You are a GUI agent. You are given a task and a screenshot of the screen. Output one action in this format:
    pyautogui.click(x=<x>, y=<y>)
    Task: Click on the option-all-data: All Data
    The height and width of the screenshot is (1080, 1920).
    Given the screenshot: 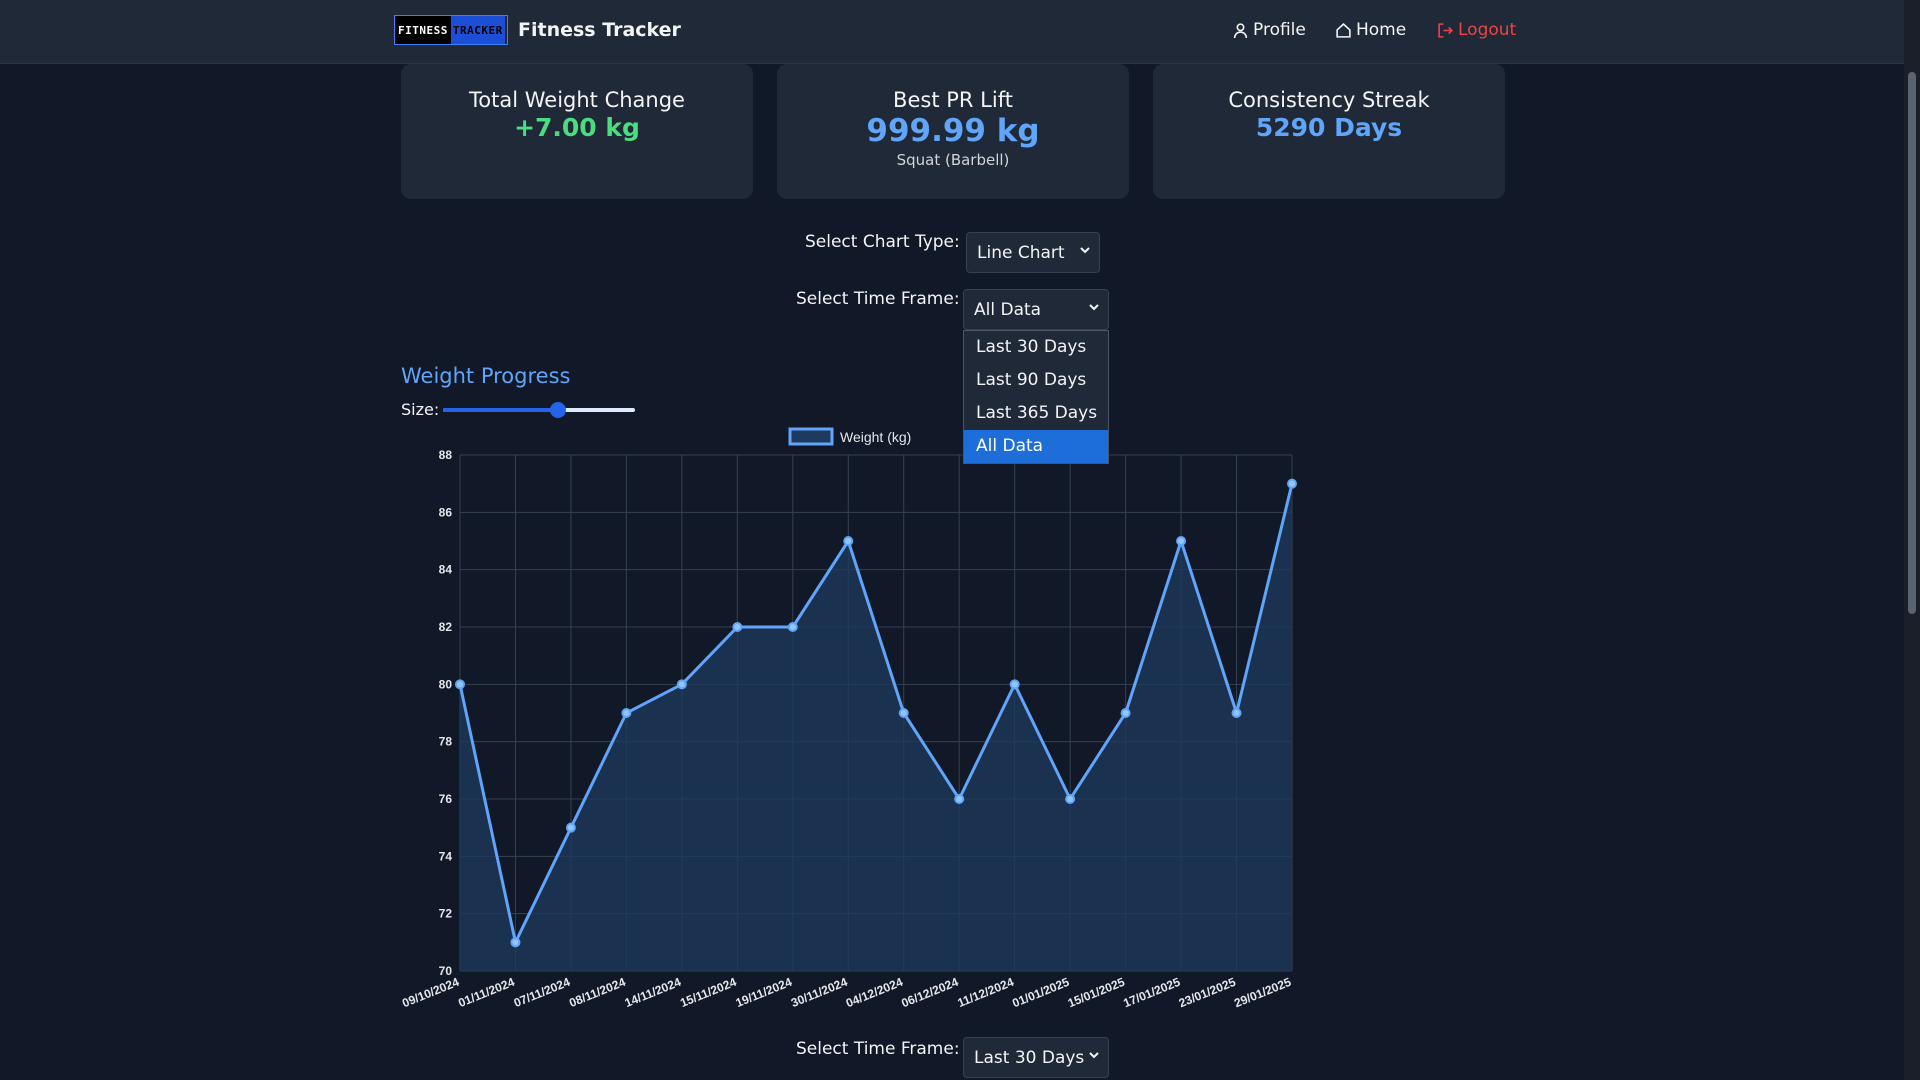 What is the action you would take?
    pyautogui.click(x=1036, y=446)
    